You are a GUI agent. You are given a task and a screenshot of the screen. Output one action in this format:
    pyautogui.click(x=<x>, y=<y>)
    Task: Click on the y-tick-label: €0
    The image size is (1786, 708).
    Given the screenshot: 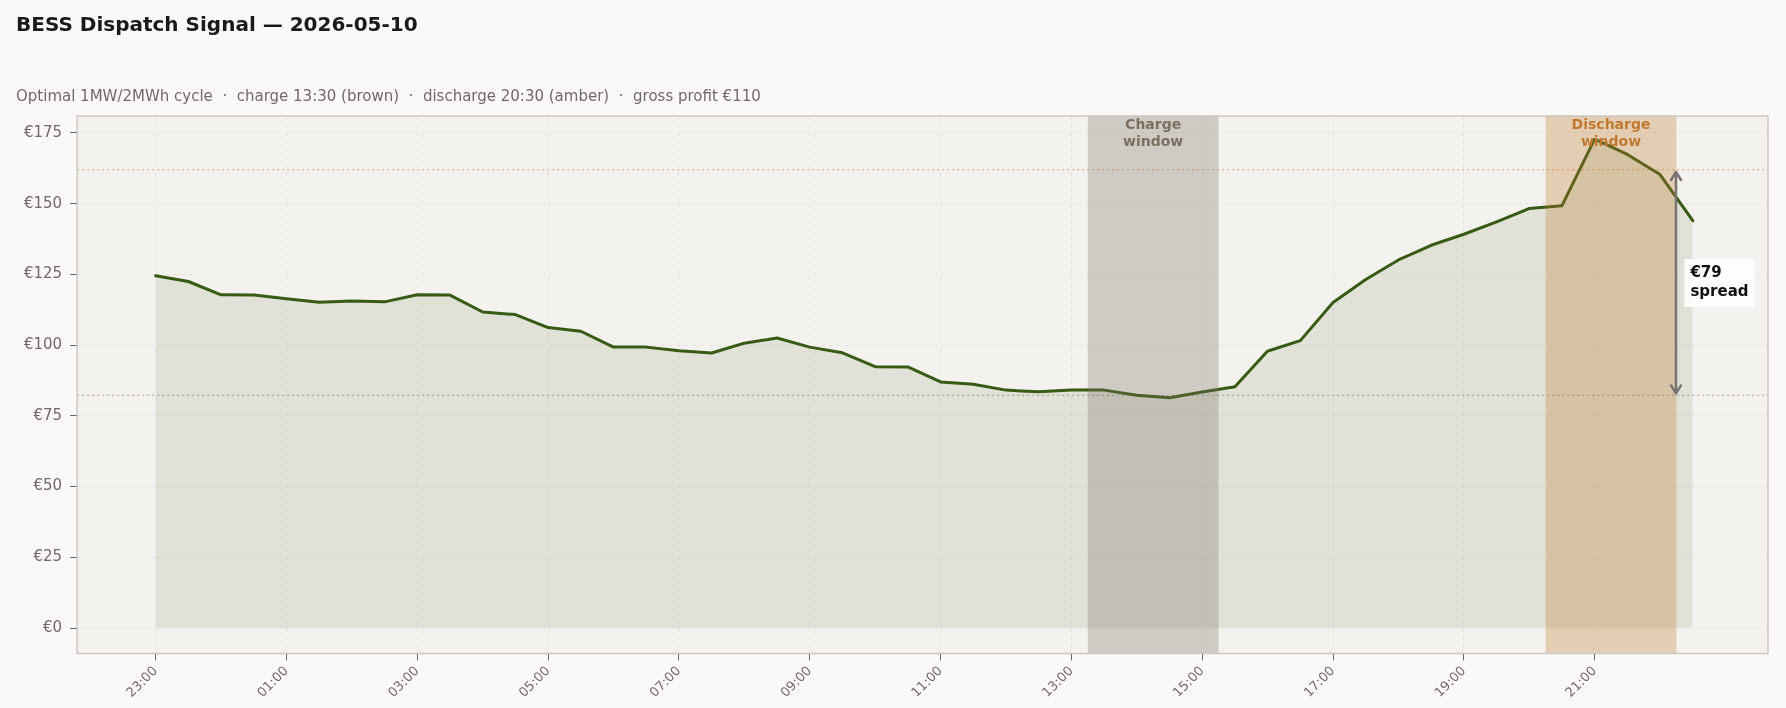 What is the action you would take?
    pyautogui.click(x=53, y=626)
    